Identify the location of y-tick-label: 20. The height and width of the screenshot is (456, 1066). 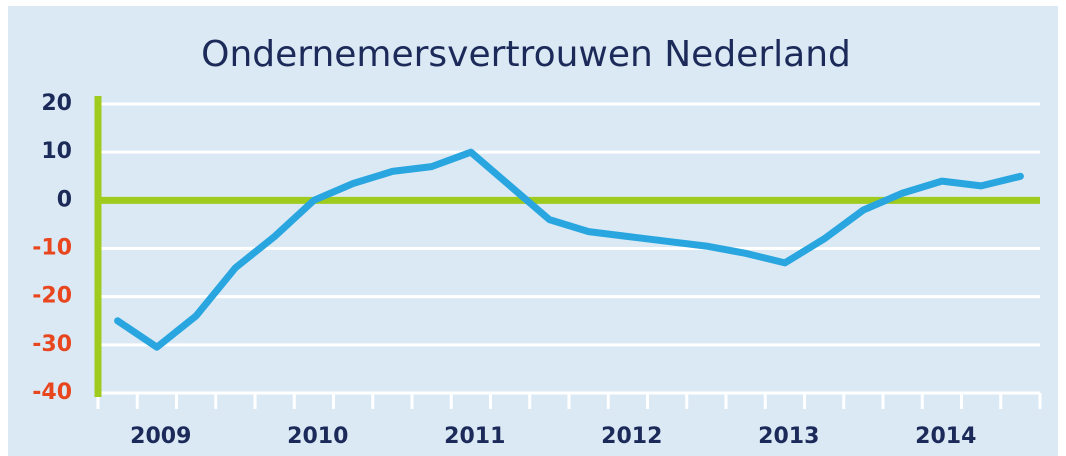
(56, 103).